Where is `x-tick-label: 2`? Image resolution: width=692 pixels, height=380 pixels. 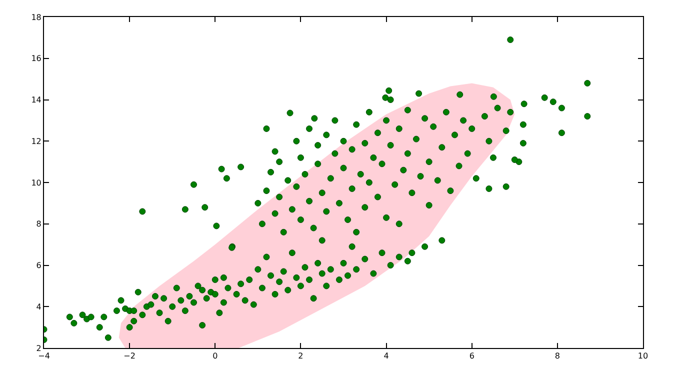 x-tick-label: 2 is located at coordinates (301, 356).